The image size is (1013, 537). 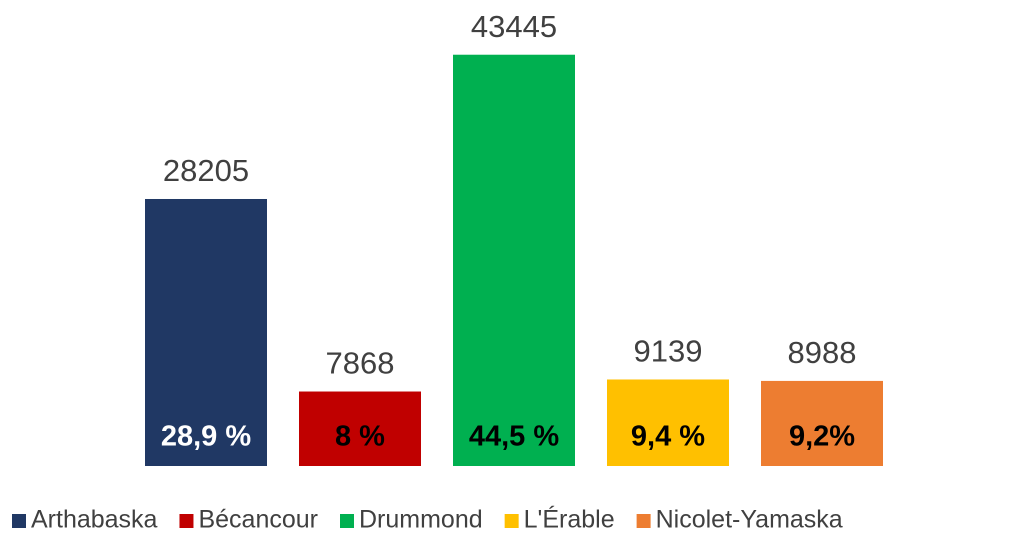 I want to click on legend-label: Drummond, so click(x=421, y=520).